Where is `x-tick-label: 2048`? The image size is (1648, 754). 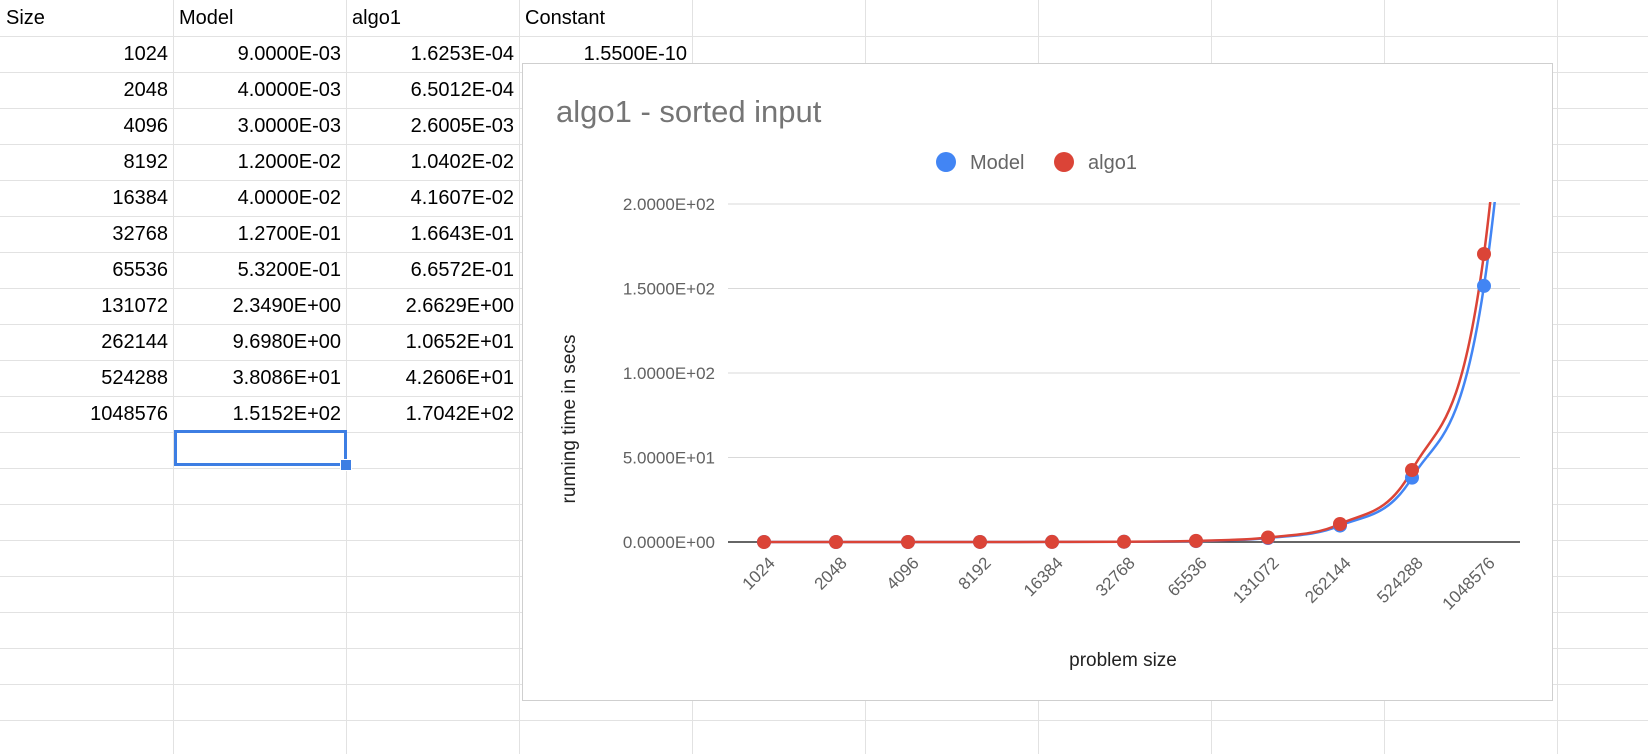
x-tick-label: 2048 is located at coordinates (831, 573).